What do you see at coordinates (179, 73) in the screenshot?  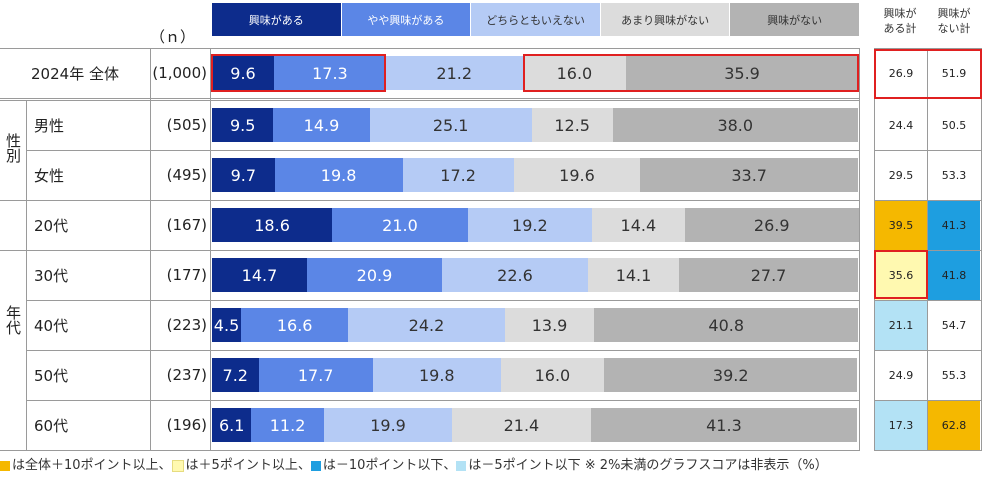 I see `n-label: (1,000)` at bounding box center [179, 73].